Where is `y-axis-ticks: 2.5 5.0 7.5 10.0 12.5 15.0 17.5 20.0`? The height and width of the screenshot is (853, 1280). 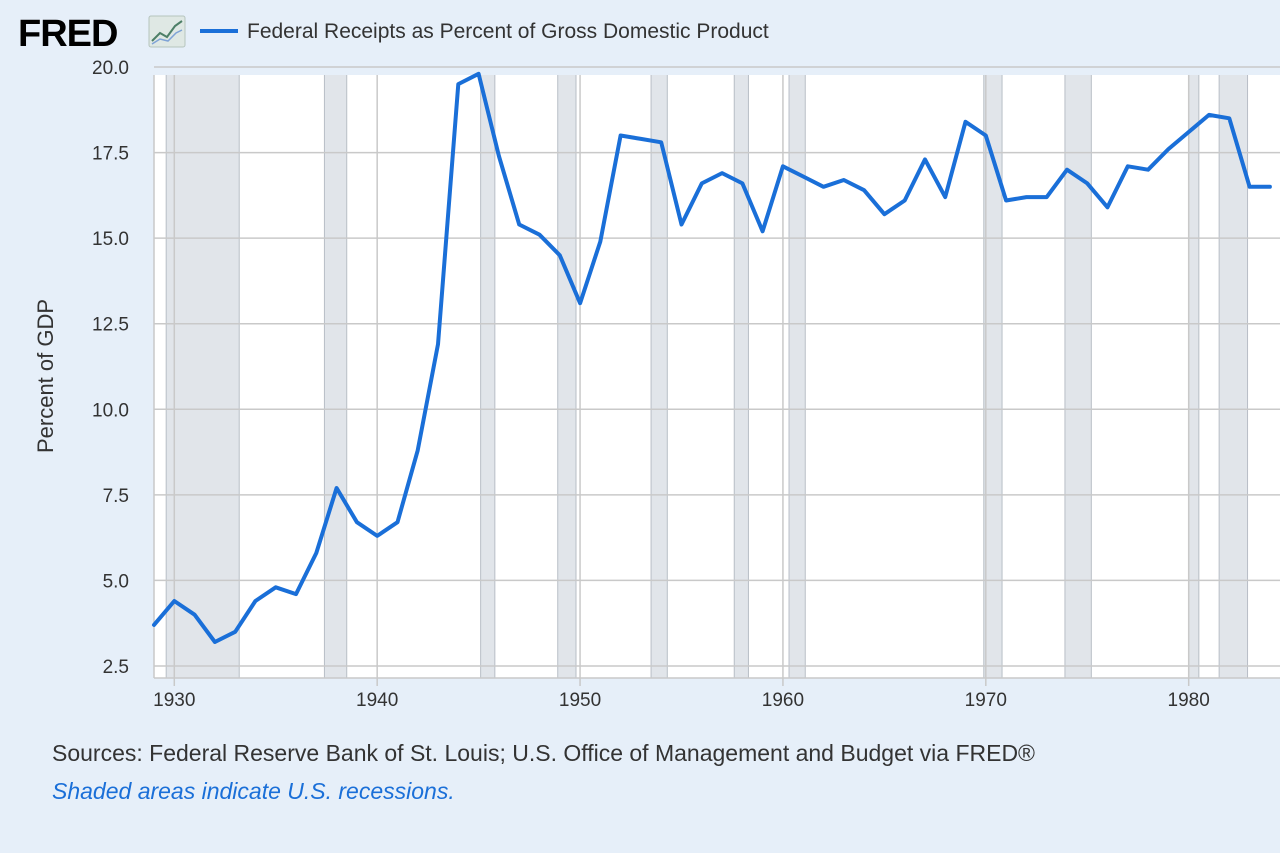
y-axis-ticks: 2.5 5.0 7.5 10.0 12.5 15.0 17.5 20.0 is located at coordinates (110, 368).